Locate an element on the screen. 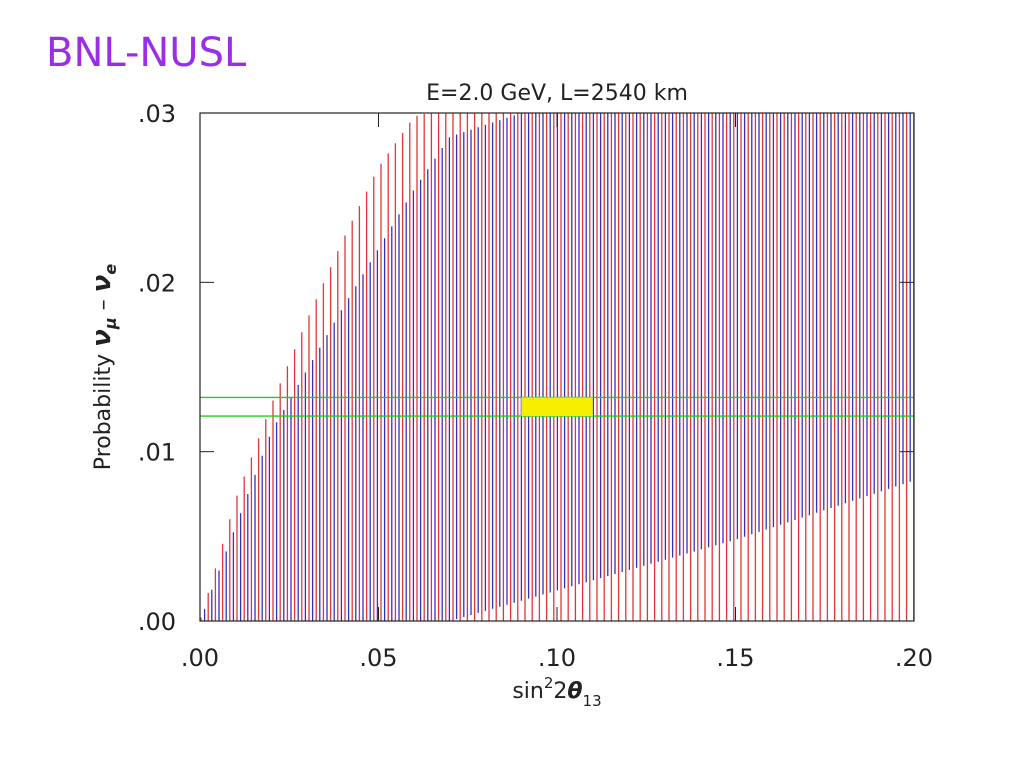 The height and width of the screenshot is (768, 1024). x-tick-label: .20 is located at coordinates (914, 658).